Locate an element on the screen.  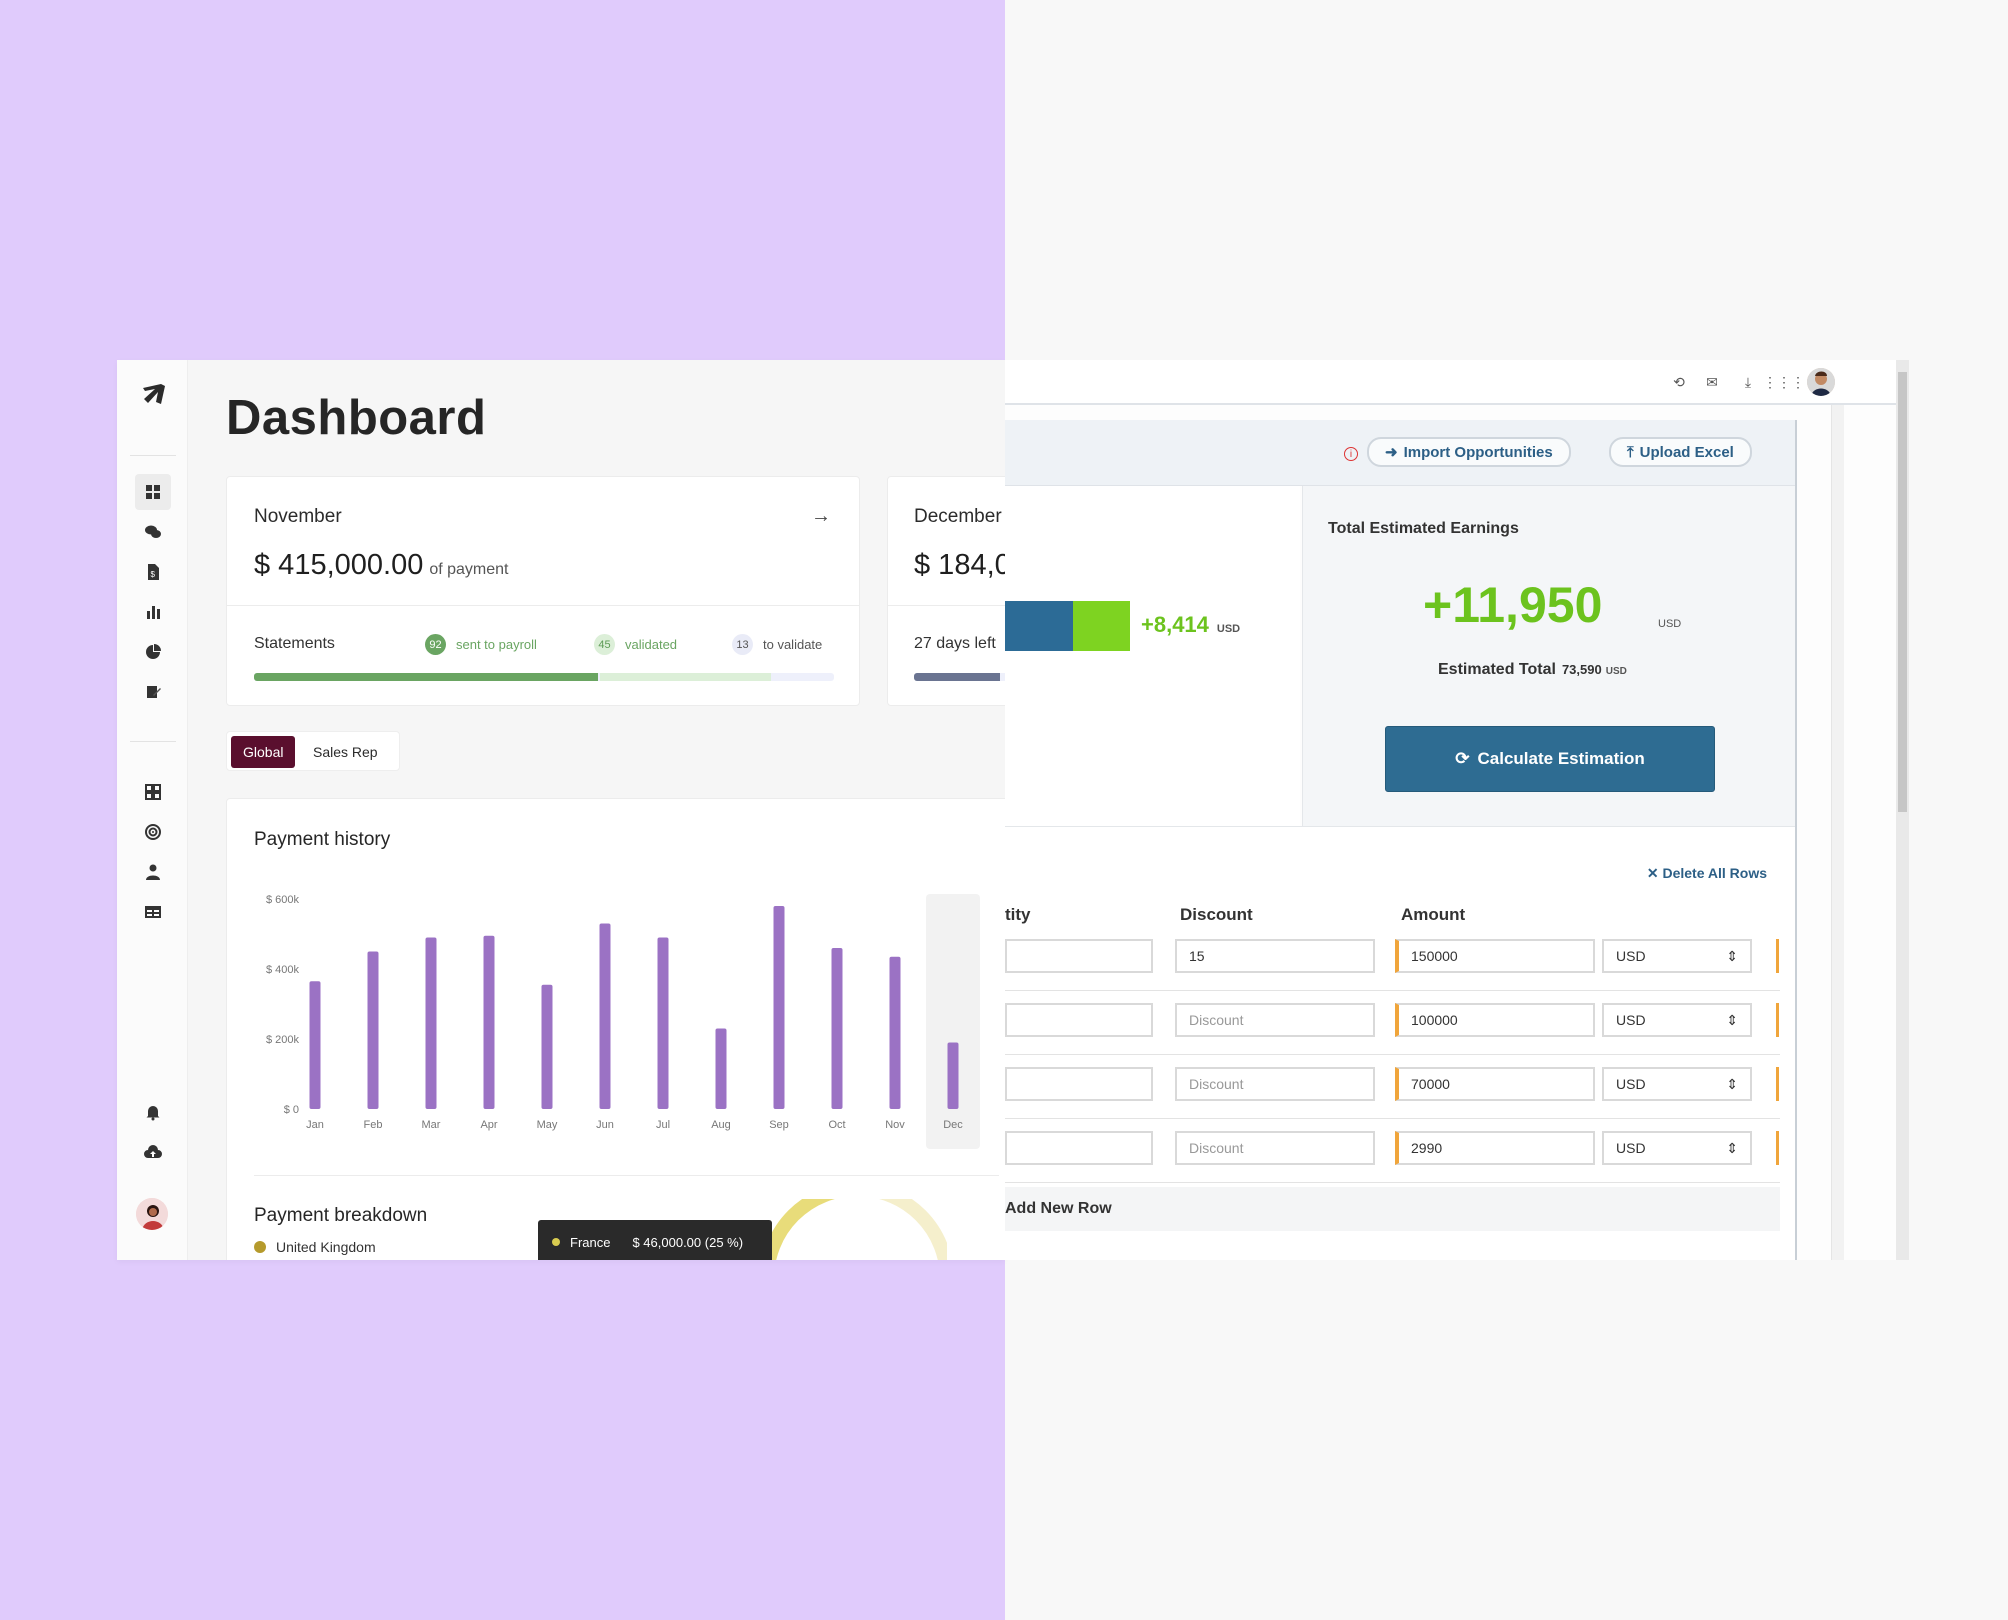
bar-mar is located at coordinates (431, 1023).